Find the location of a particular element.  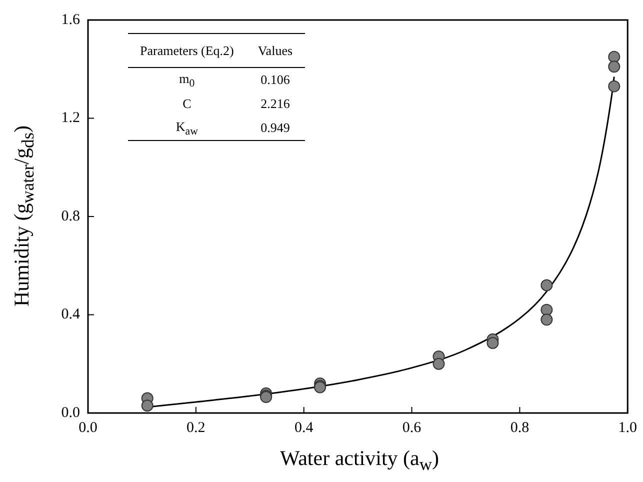

annotation: Parameters (Eq.2) is located at coordinates (187, 51).